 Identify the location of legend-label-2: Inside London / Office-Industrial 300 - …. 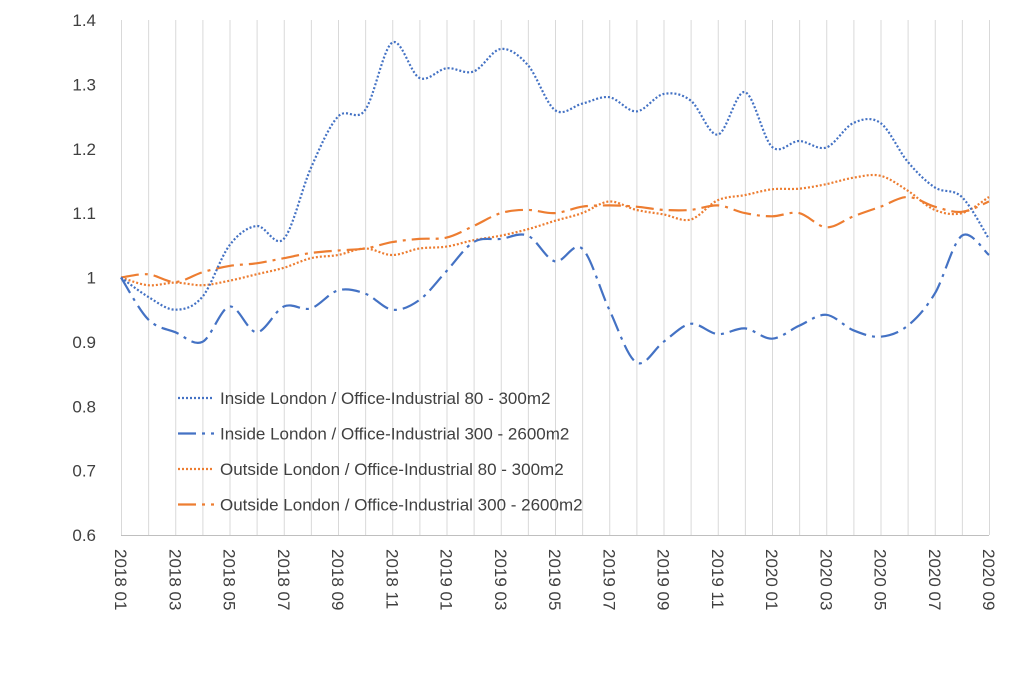
(394, 434).